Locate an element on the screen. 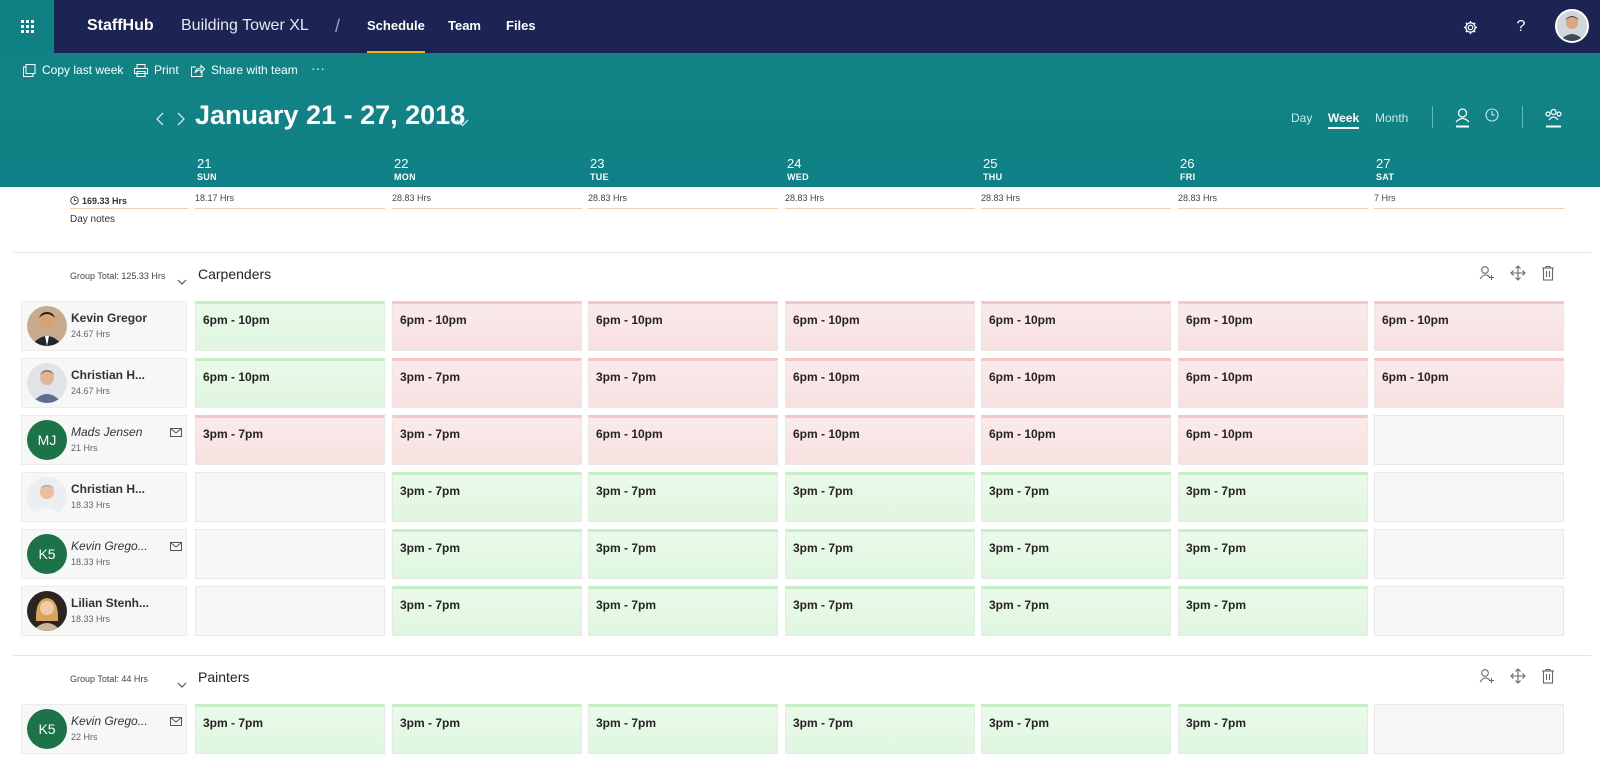  group-name: Carpenders is located at coordinates (235, 274).